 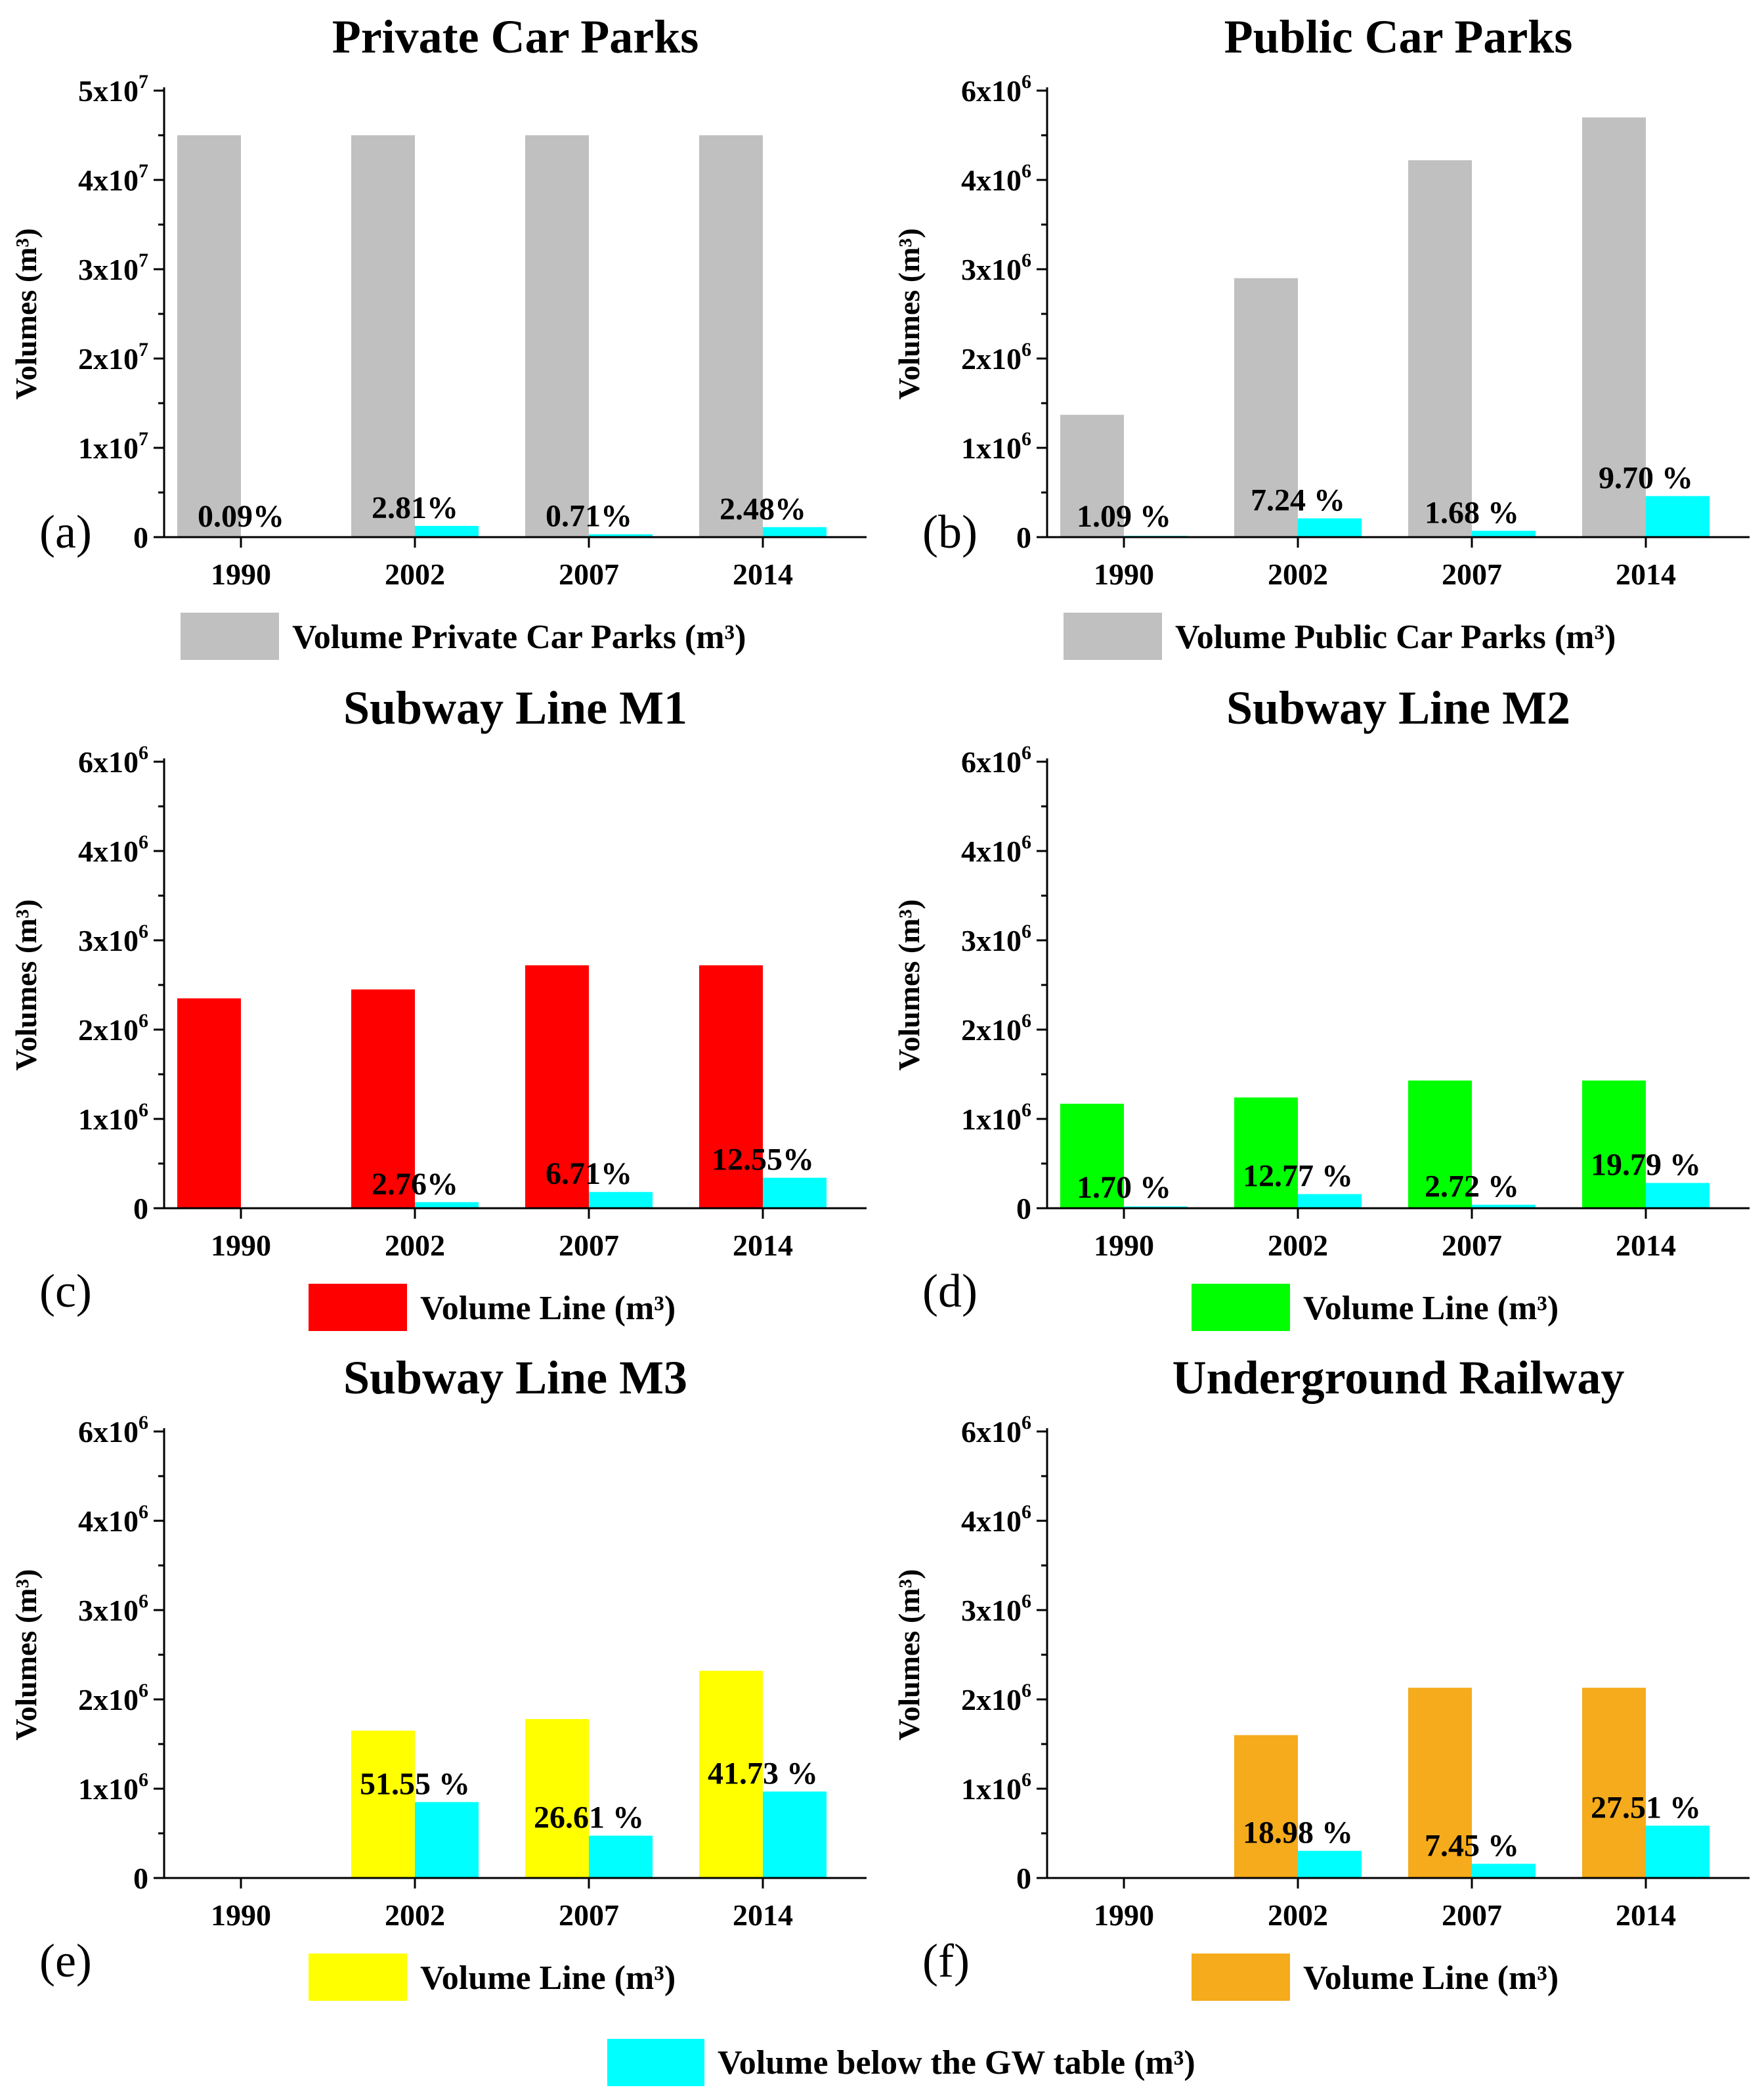 I want to click on percent-label-2007: 7.45 %, so click(x=1472, y=1845).